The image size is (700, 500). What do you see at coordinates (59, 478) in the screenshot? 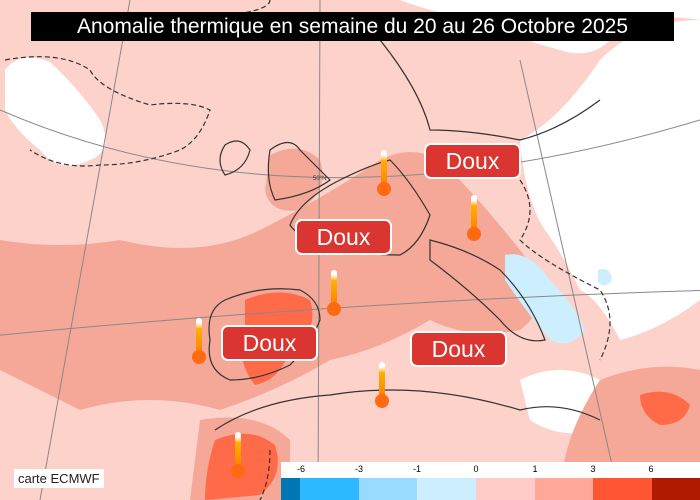
I see `source-credit: carte ECMWF` at bounding box center [59, 478].